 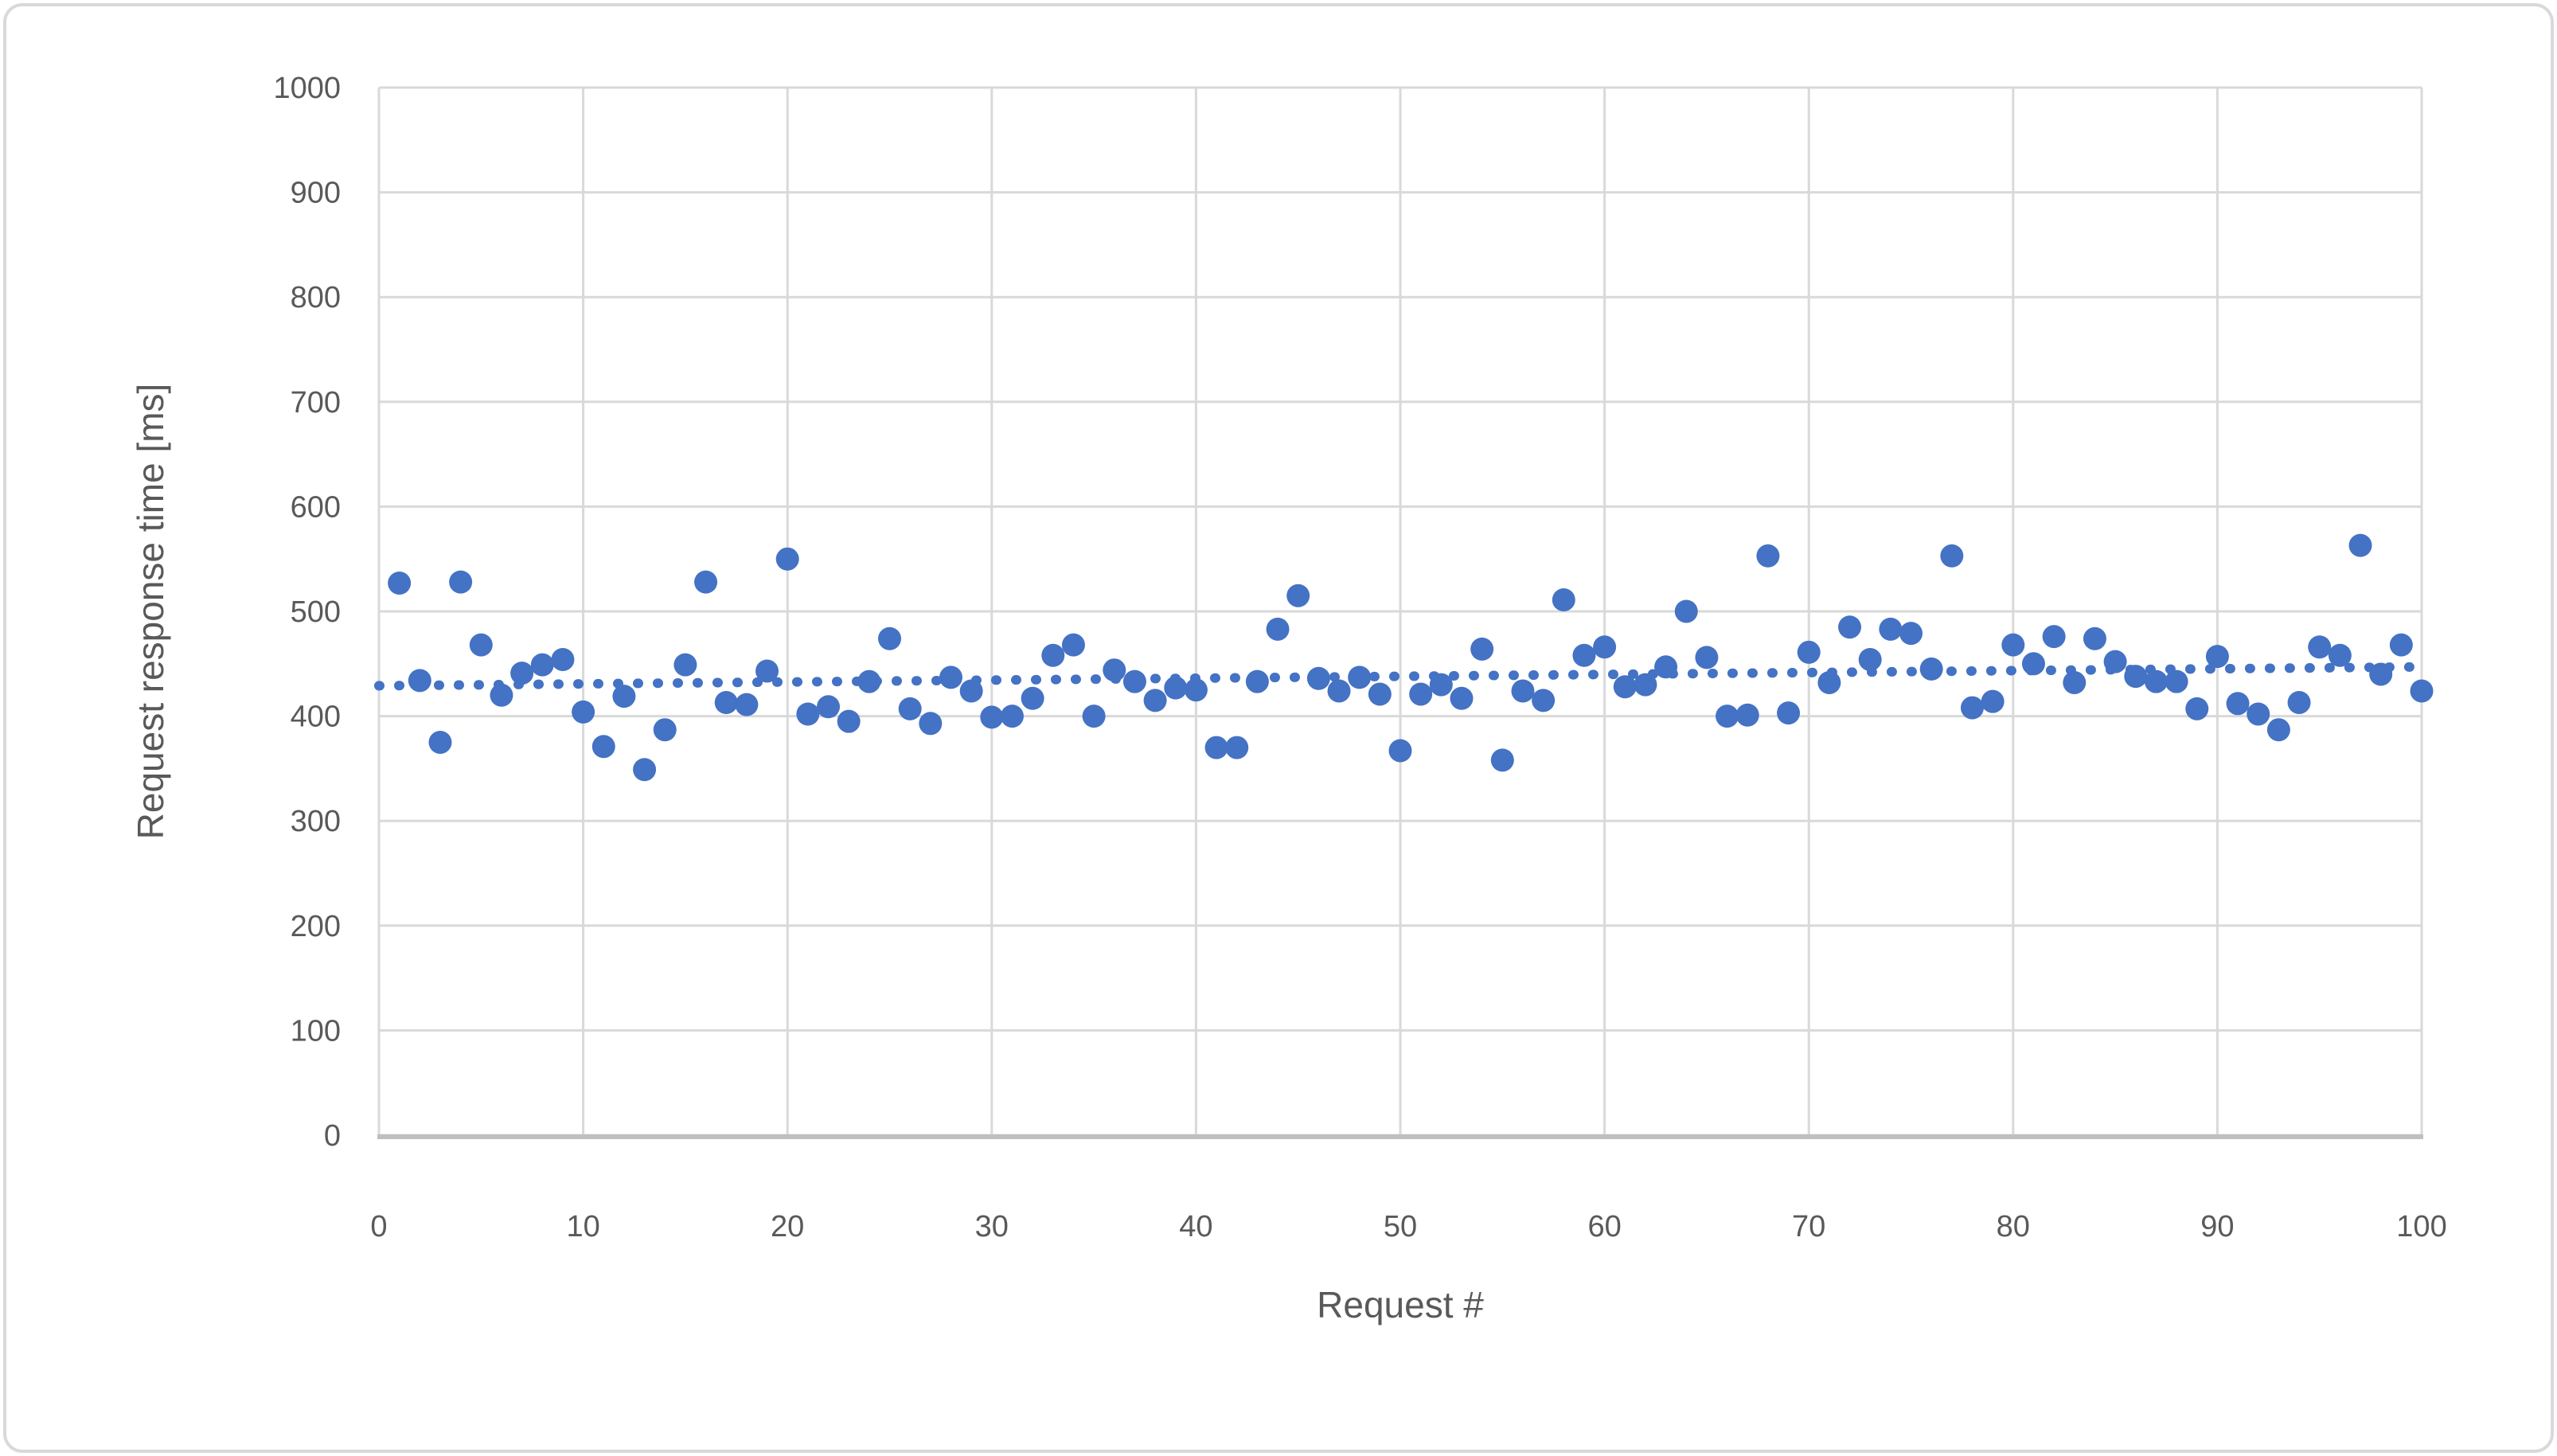 I want to click on x-tick-label: 10, so click(x=582, y=1226).